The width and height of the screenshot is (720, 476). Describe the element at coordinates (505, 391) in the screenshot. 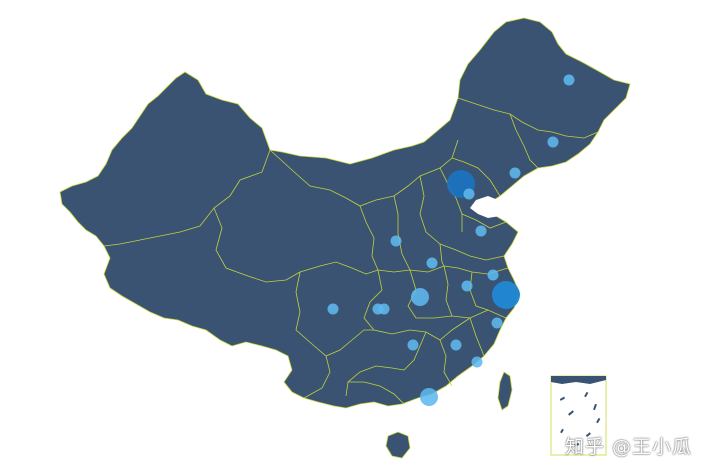

I see `taiwan-island` at that location.